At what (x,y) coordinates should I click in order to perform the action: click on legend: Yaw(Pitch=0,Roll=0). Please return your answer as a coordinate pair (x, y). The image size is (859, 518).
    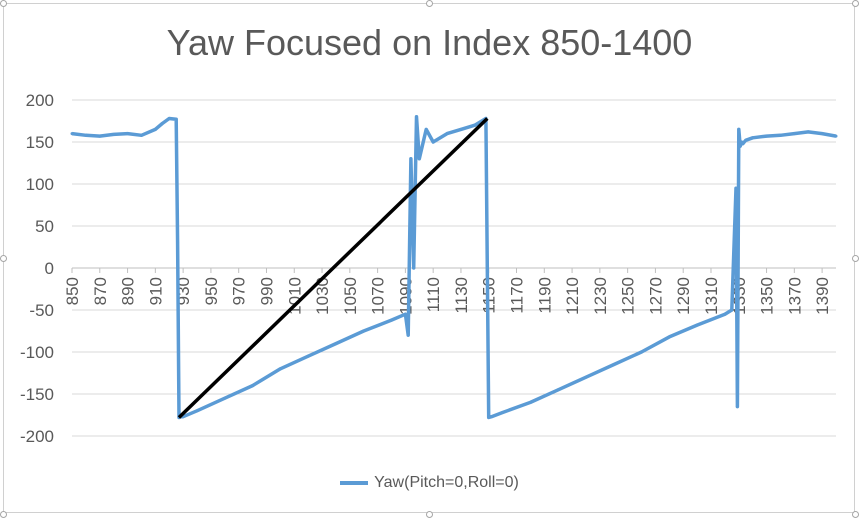
    Looking at the image, I should click on (429, 483).